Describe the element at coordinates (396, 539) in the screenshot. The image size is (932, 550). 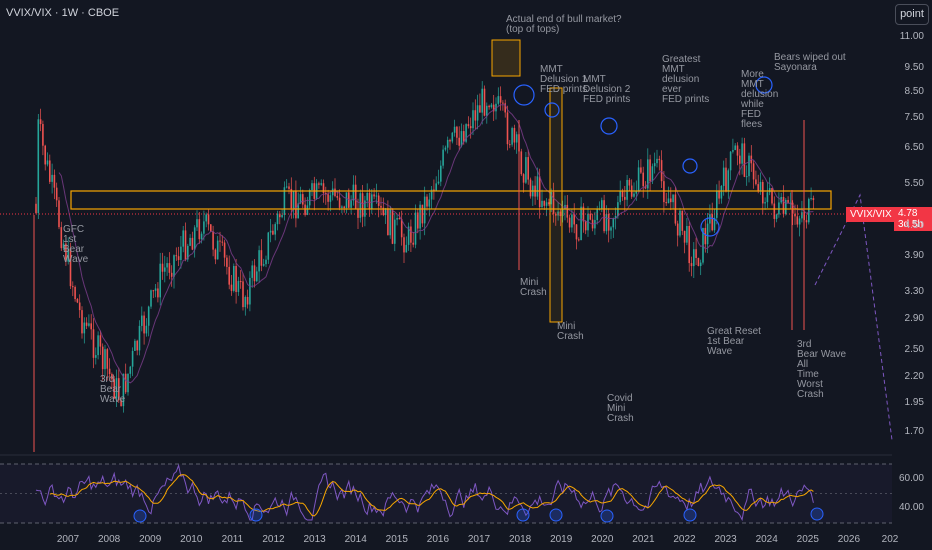
I see `time-tick: 2015` at that location.